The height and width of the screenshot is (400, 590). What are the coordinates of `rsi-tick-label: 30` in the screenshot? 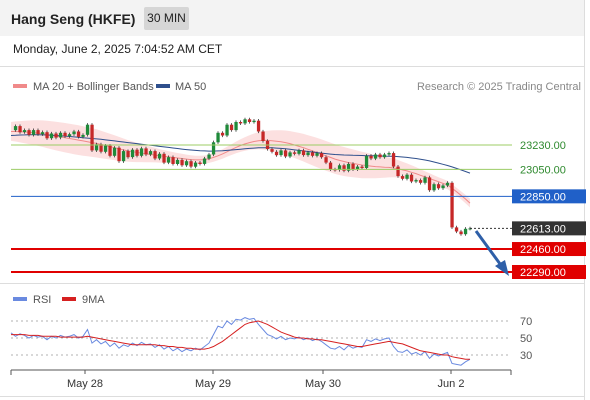 It's located at (526, 356).